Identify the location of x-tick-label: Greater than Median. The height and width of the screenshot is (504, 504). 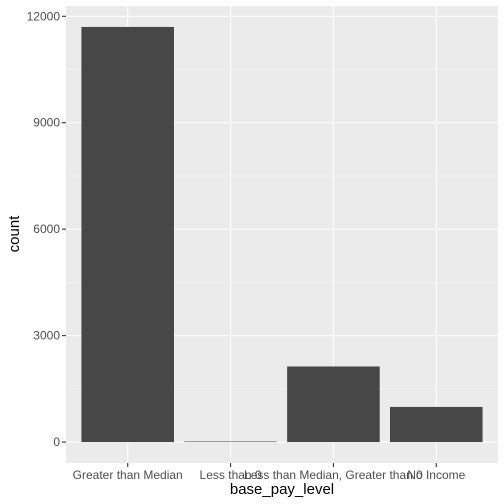
(128, 475).